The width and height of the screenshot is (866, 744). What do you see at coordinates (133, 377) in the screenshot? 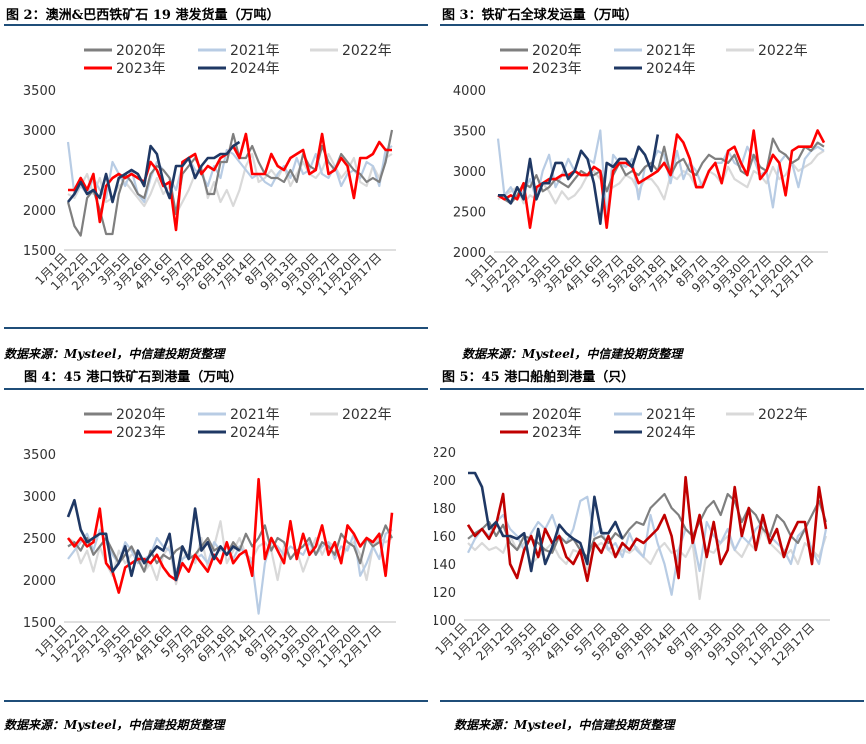
I see `chart-title: 图 4：45 港口铁矿石到港量（万吨）` at bounding box center [133, 377].